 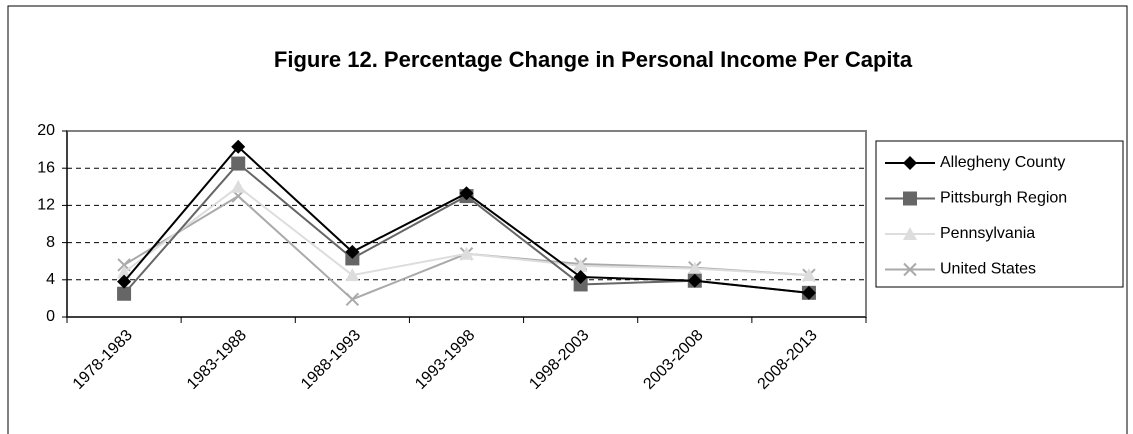 What do you see at coordinates (987, 233) in the screenshot?
I see `legend-label: Pennsylvania` at bounding box center [987, 233].